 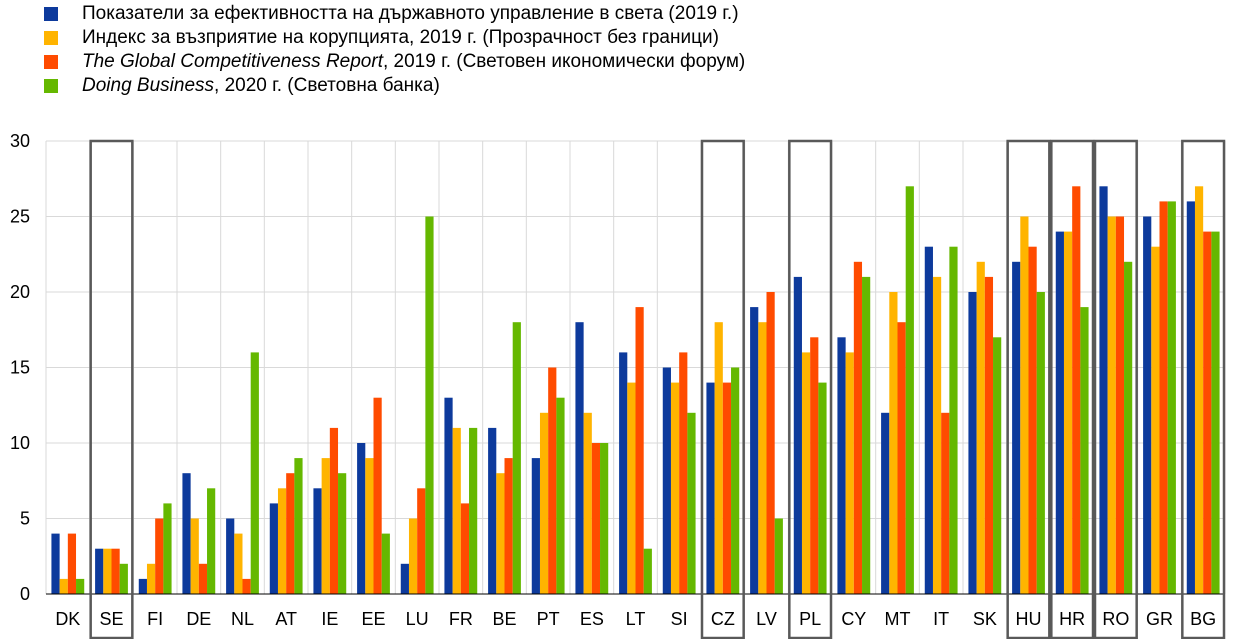 I want to click on x-tick-label-FR: FR, so click(x=461, y=619).